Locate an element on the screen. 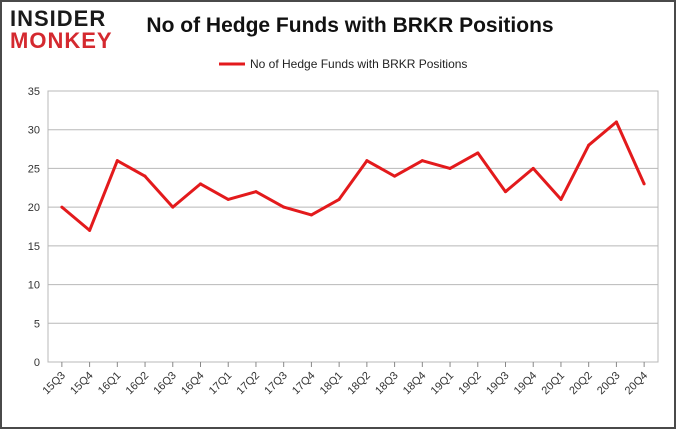  x-tick-label: 19Q2 is located at coordinates (470, 384).